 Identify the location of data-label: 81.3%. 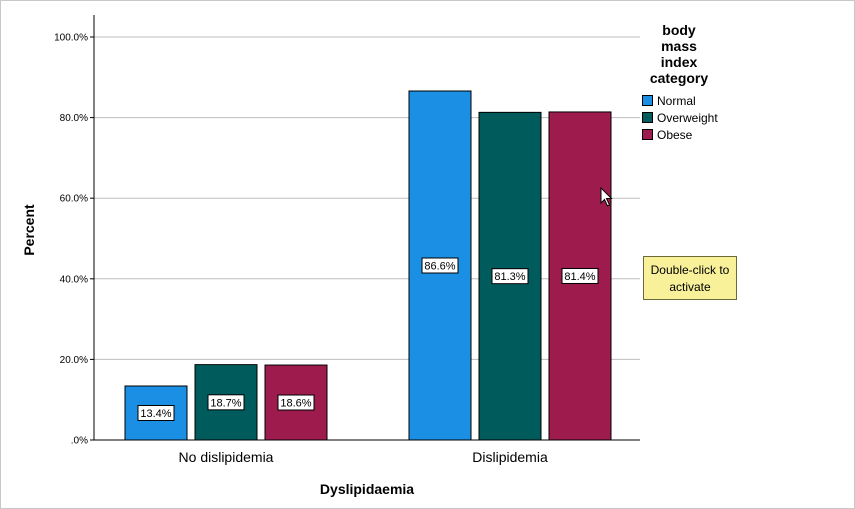
(509, 277).